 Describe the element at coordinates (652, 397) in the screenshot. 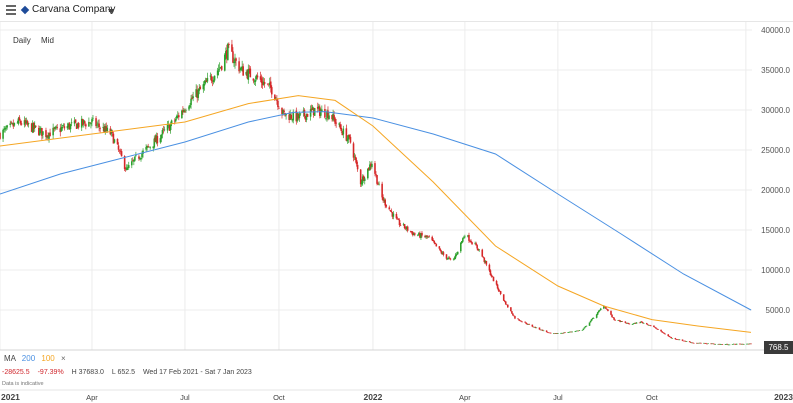

I see `x-tick-label: Oct` at that location.